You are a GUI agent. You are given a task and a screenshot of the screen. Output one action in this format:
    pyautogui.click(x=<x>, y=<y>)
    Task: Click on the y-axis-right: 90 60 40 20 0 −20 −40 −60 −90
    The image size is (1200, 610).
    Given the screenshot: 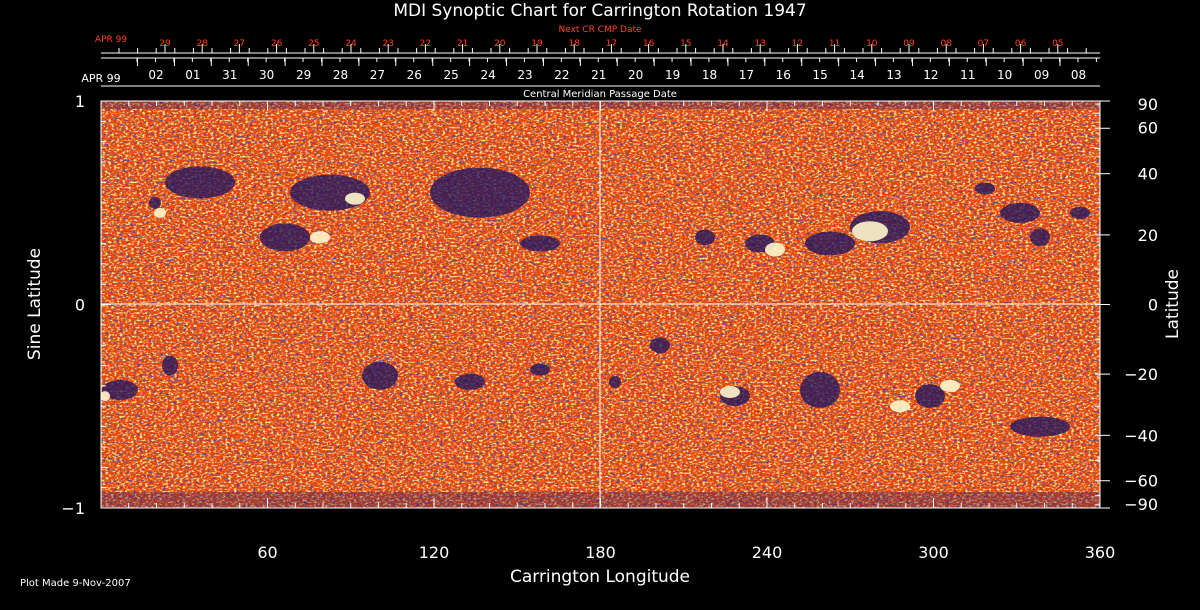 What is the action you would take?
    pyautogui.click(x=1126, y=304)
    